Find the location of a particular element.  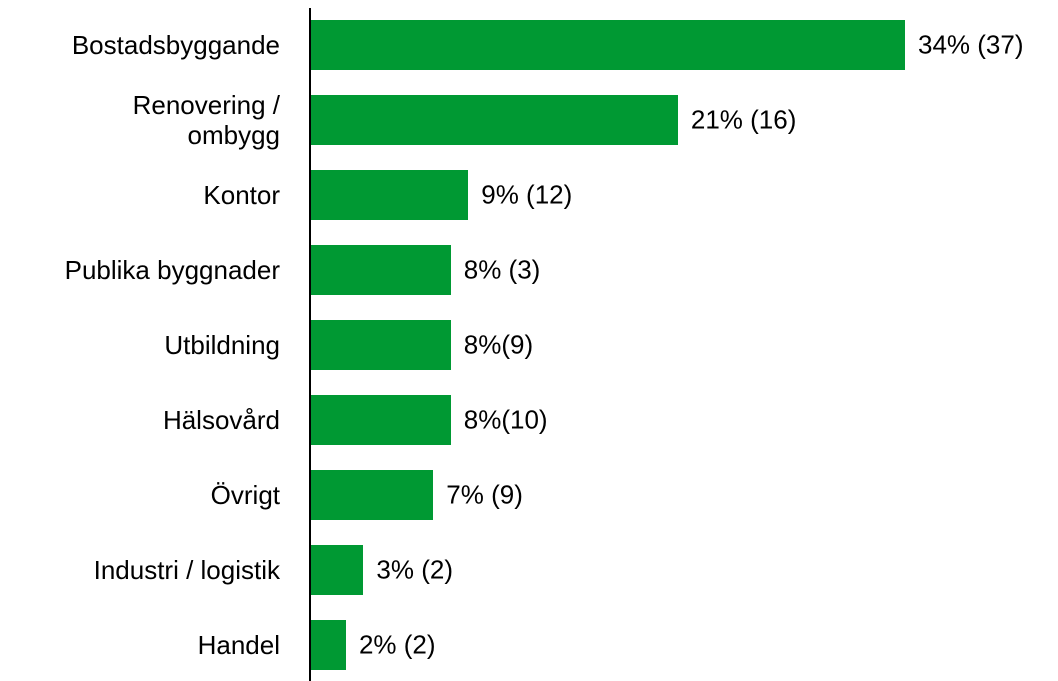

y-axis-line is located at coordinates (310, 344).